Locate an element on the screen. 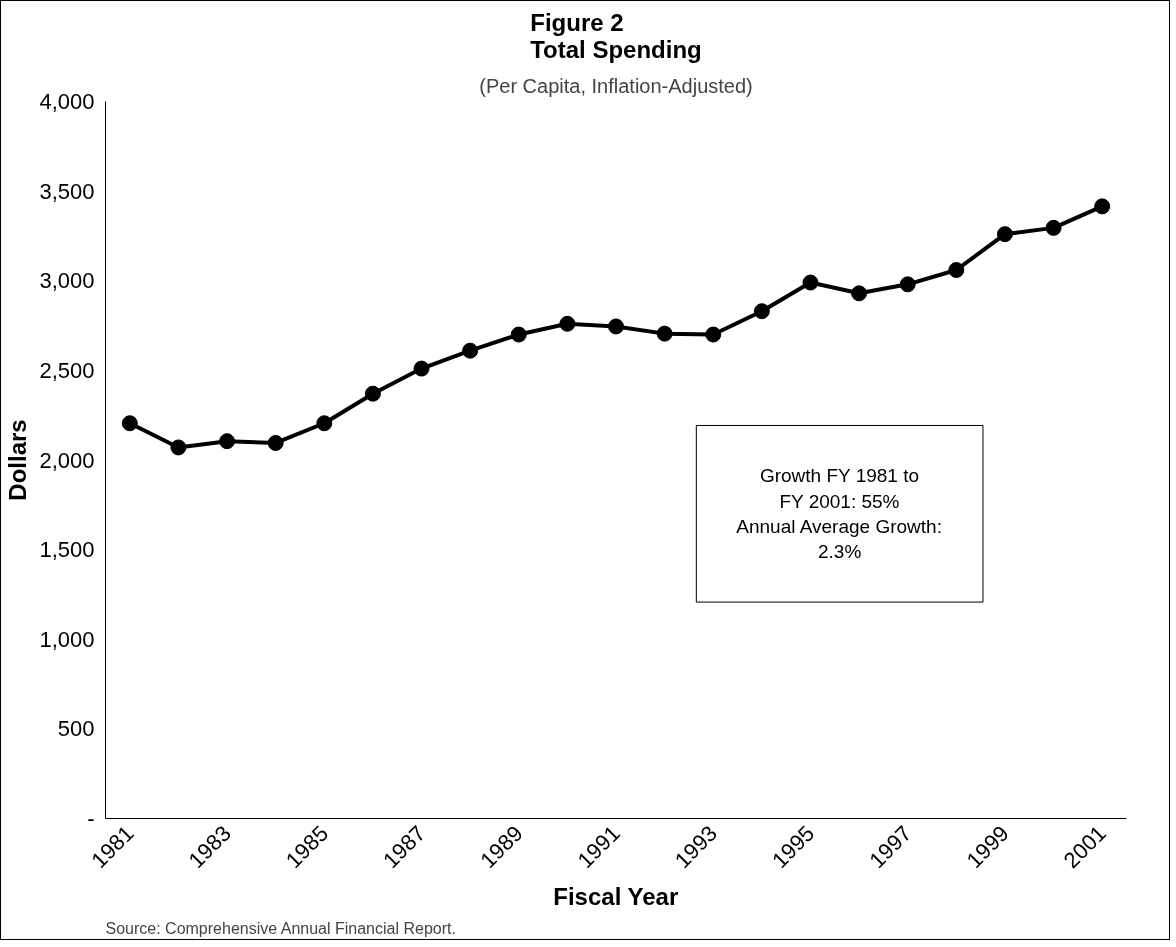  x-axis-title: Fiscal Year is located at coordinates (616, 896).